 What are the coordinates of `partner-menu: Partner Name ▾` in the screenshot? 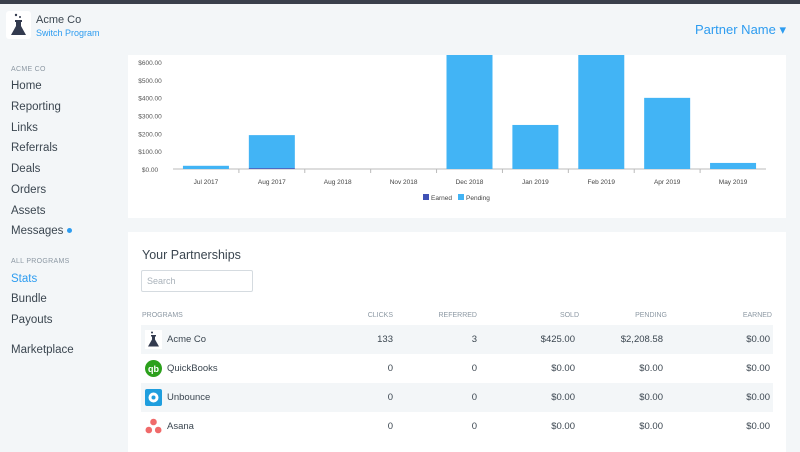 It's located at (740, 29).